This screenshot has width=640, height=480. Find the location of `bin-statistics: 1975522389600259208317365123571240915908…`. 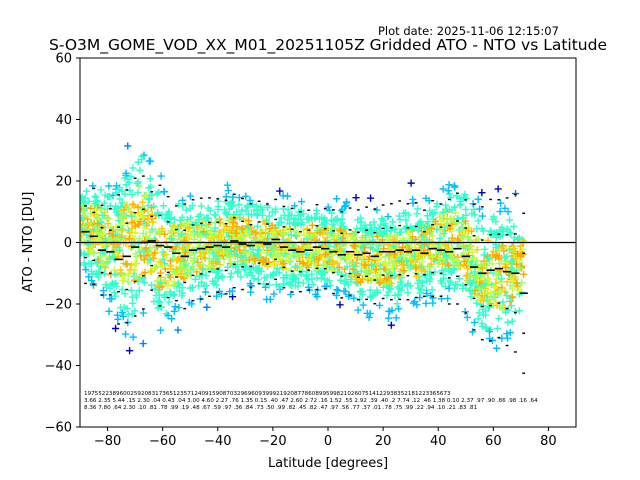

bin-statistics: 1975522389600259208317365123571240915908… is located at coordinates (311, 401).